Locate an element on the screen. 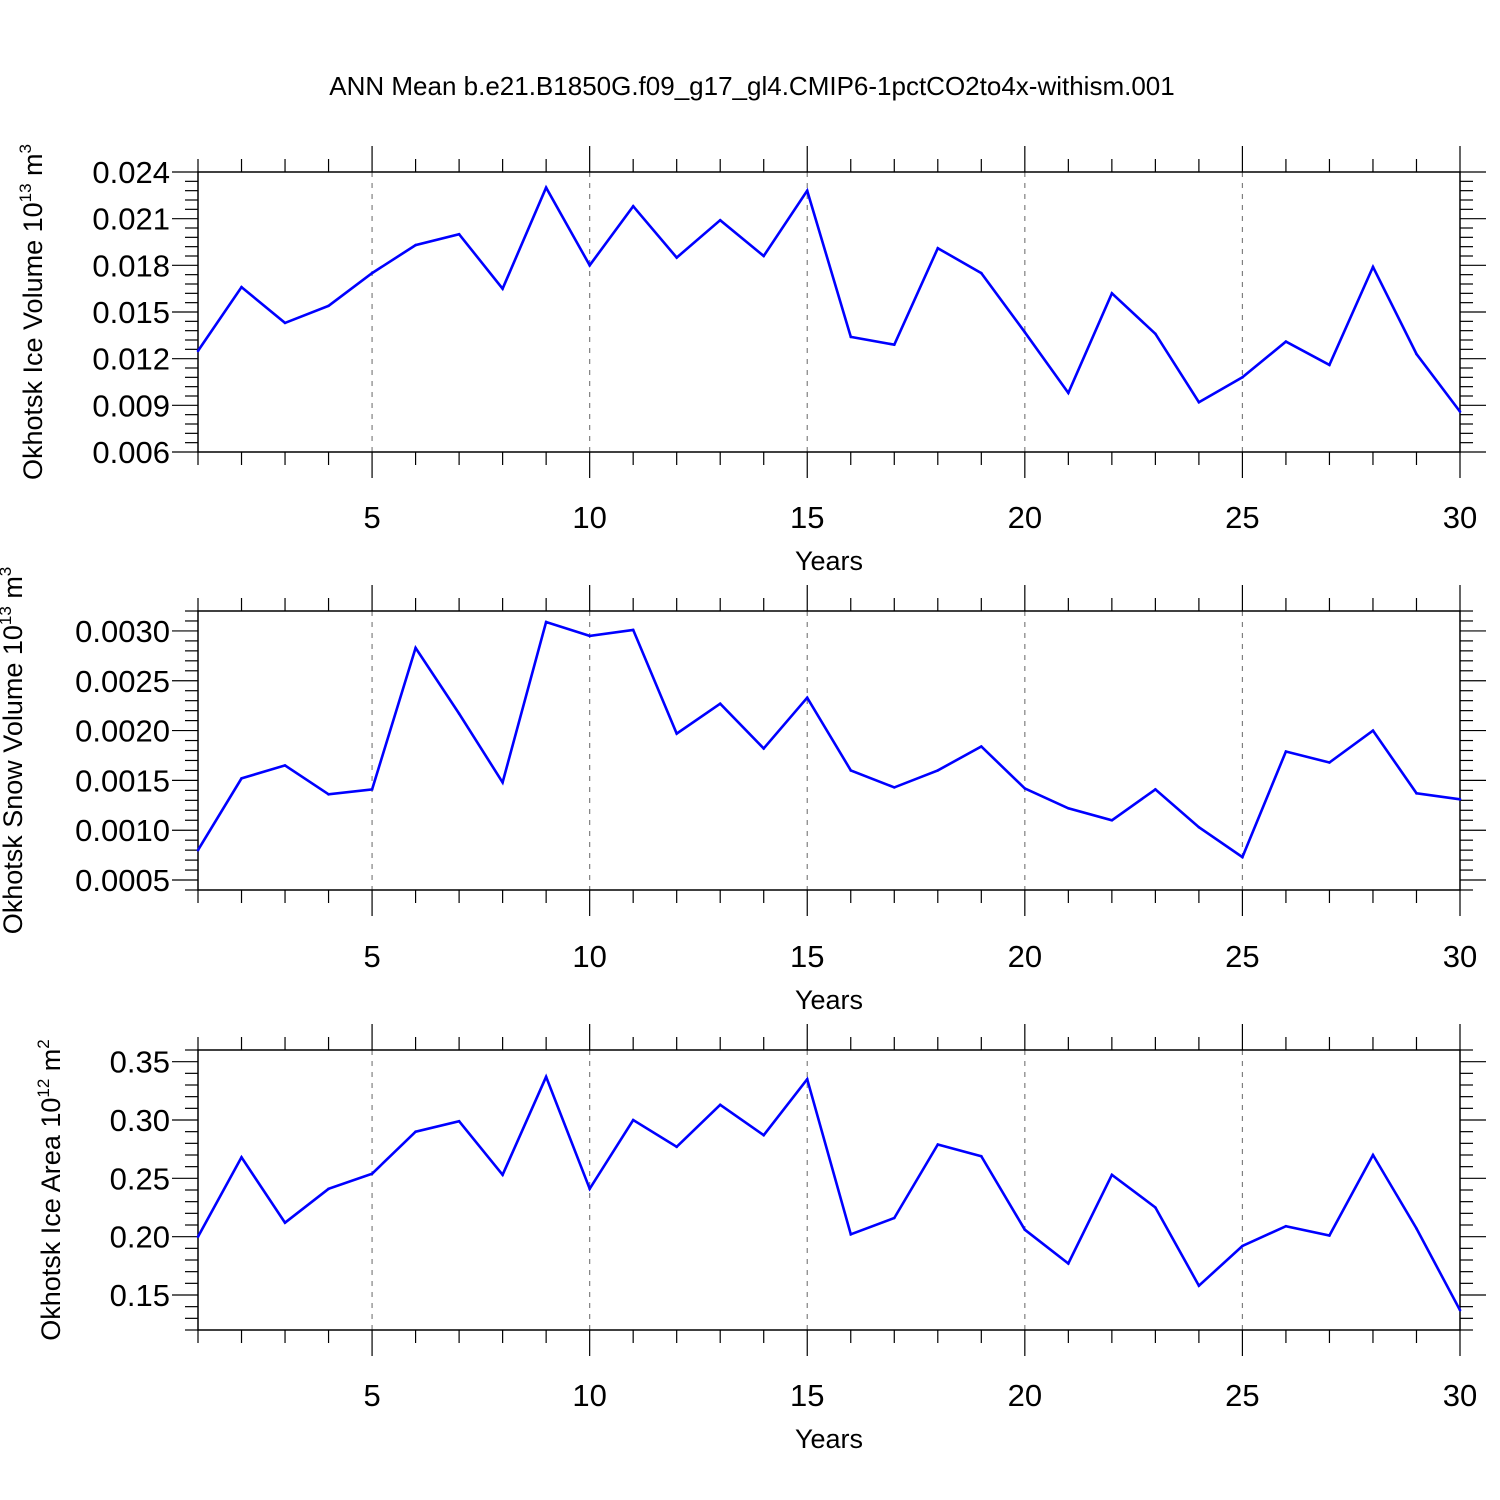 This screenshot has width=1500, height=1500. y-axis-label: Okhotsk Ice Area 1012 m2 is located at coordinates (50, 1190).